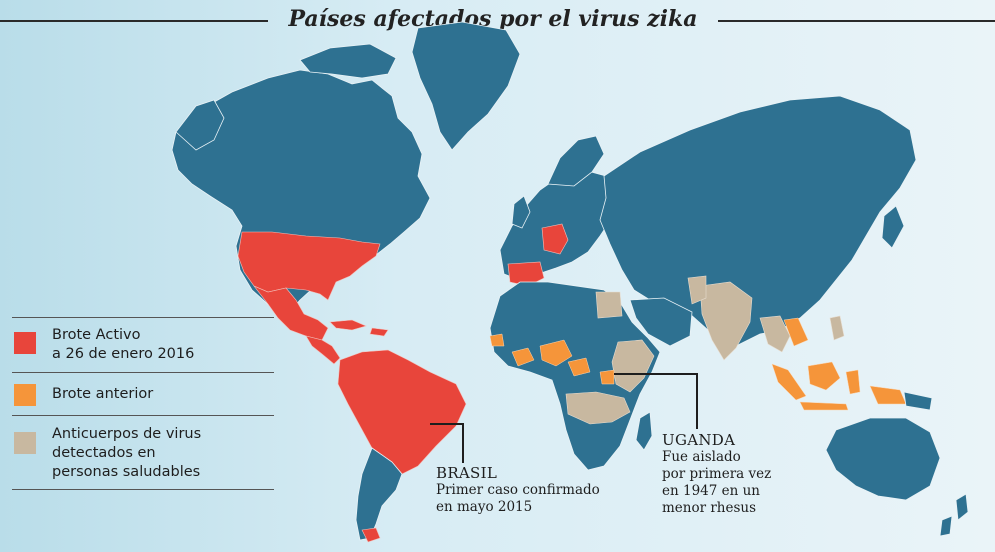  I want to click on uganda-leader-vertical, so click(697, 401).